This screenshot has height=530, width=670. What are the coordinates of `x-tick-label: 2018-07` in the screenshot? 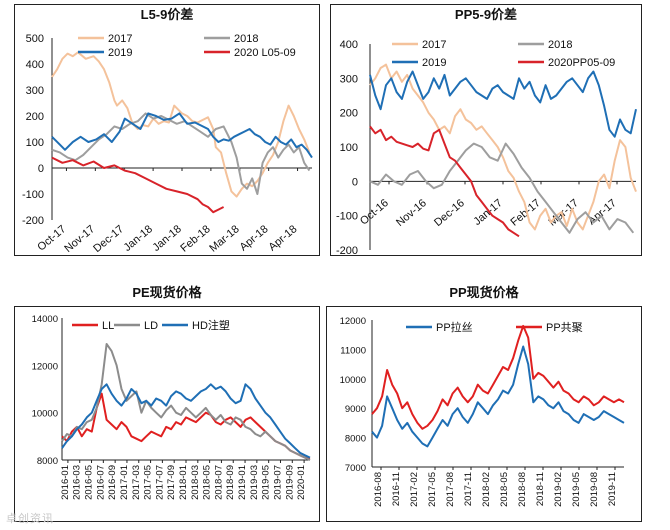 It's located at (218, 482).